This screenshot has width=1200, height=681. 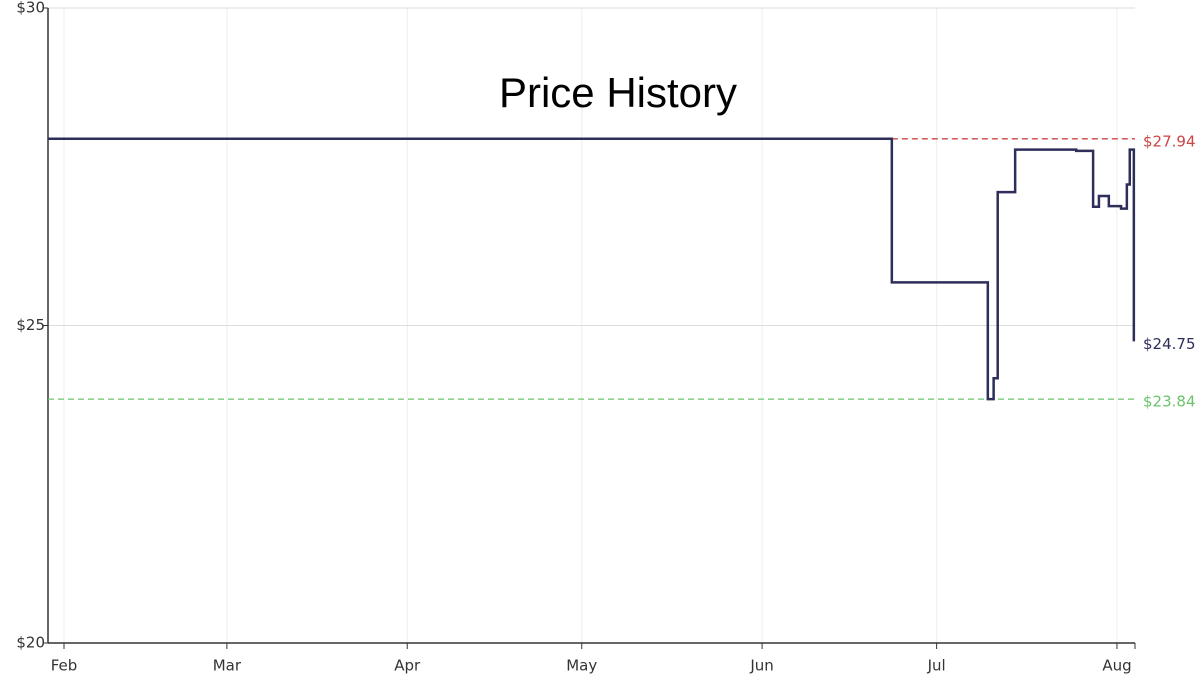 I want to click on current-price-label: $24.75, so click(x=1169, y=344).